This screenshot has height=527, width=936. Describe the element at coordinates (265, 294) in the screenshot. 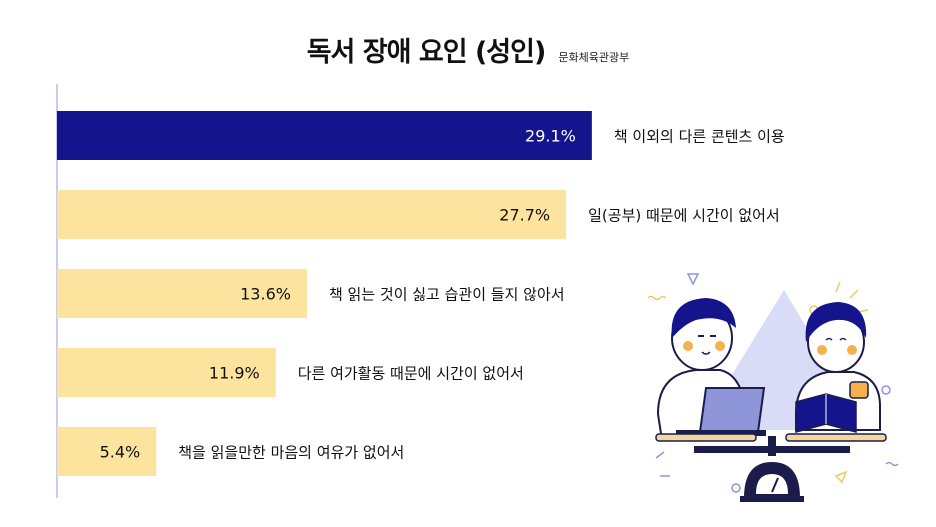

I see `value-label-3: 13.6%` at that location.